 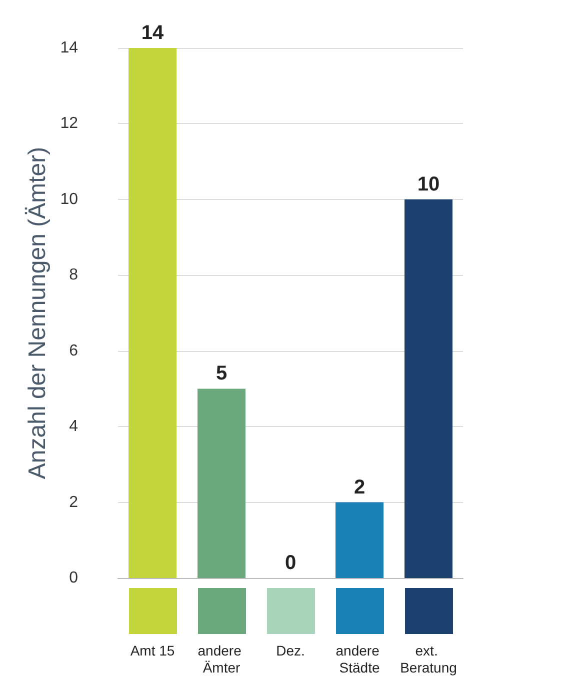 What do you see at coordinates (73, 502) in the screenshot?
I see `y-tick-label: 2` at bounding box center [73, 502].